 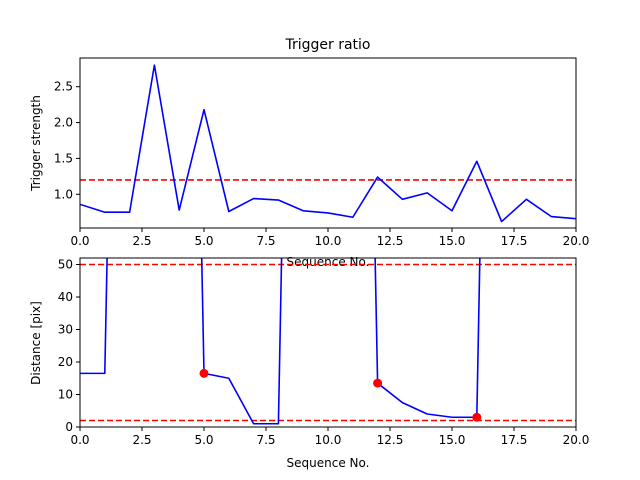 I want to click on y-tick-label: 50, so click(x=65, y=265).